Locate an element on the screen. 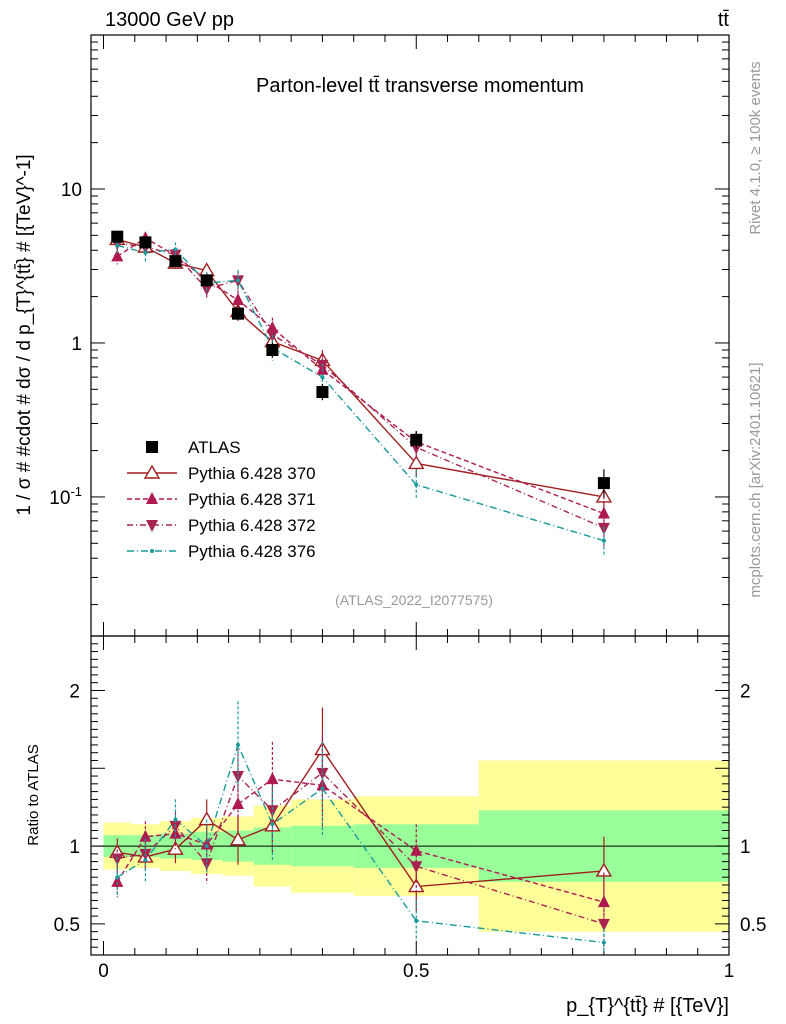 This screenshot has height=1024, width=786. x-tick-label: 1 is located at coordinates (729, 971).